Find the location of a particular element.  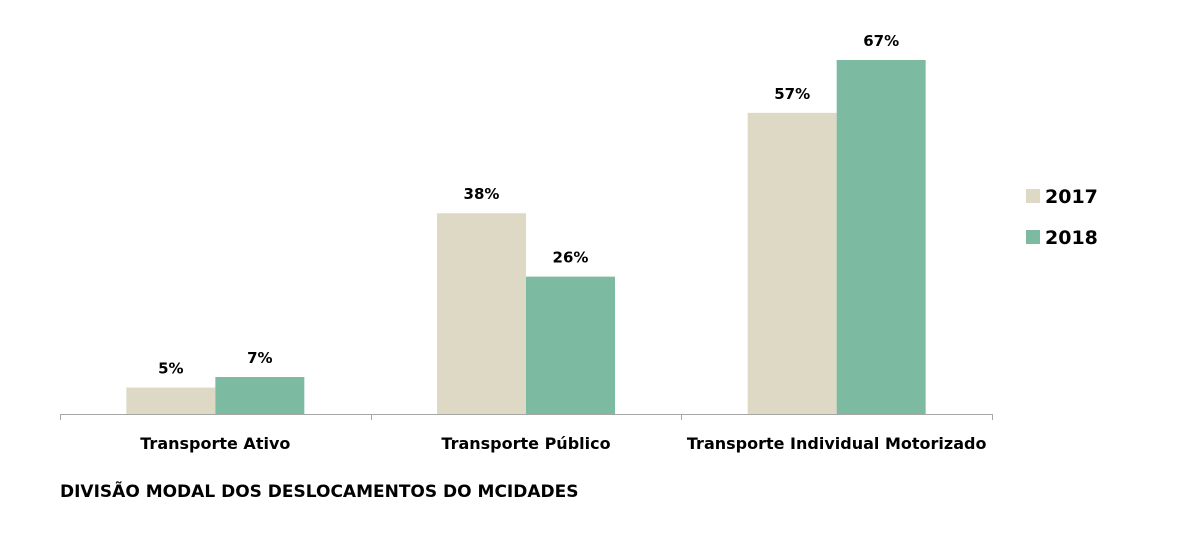

data-label: 57% is located at coordinates (792, 94).